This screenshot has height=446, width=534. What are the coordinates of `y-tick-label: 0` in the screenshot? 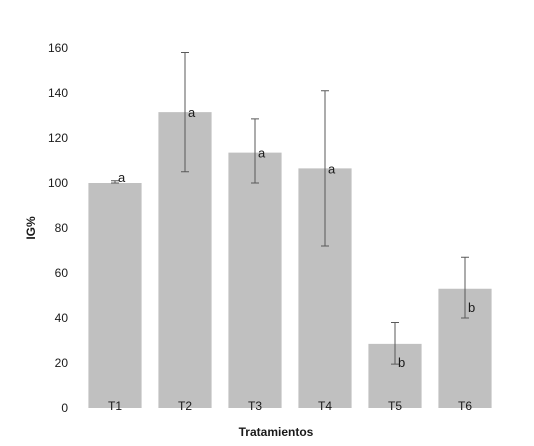 It's located at (64, 408).